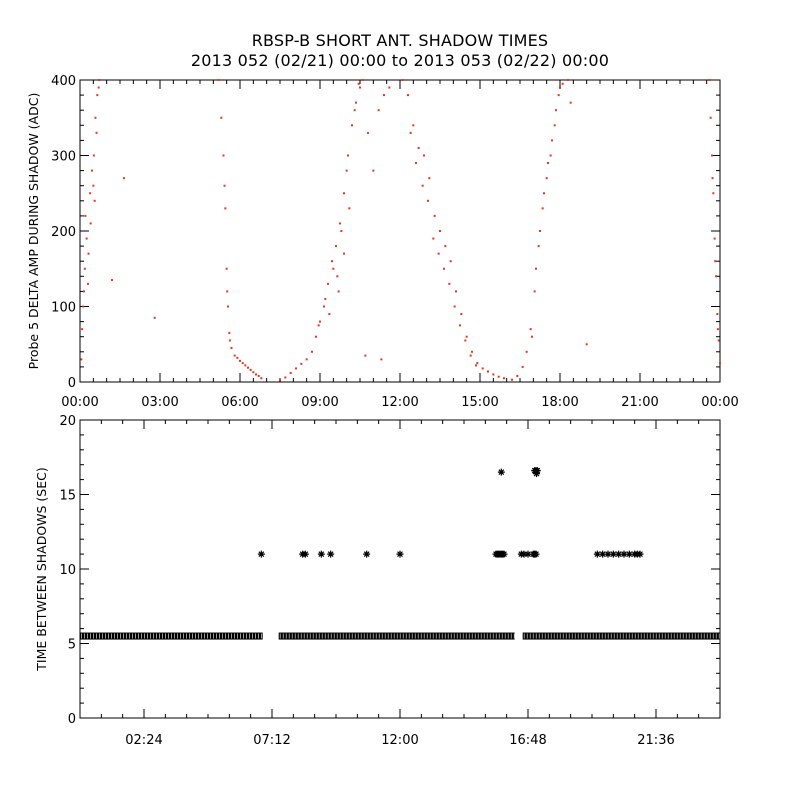 The image size is (800, 800). Describe the element at coordinates (479, 402) in the screenshot. I see `x-tick-label: 15:00` at that location.